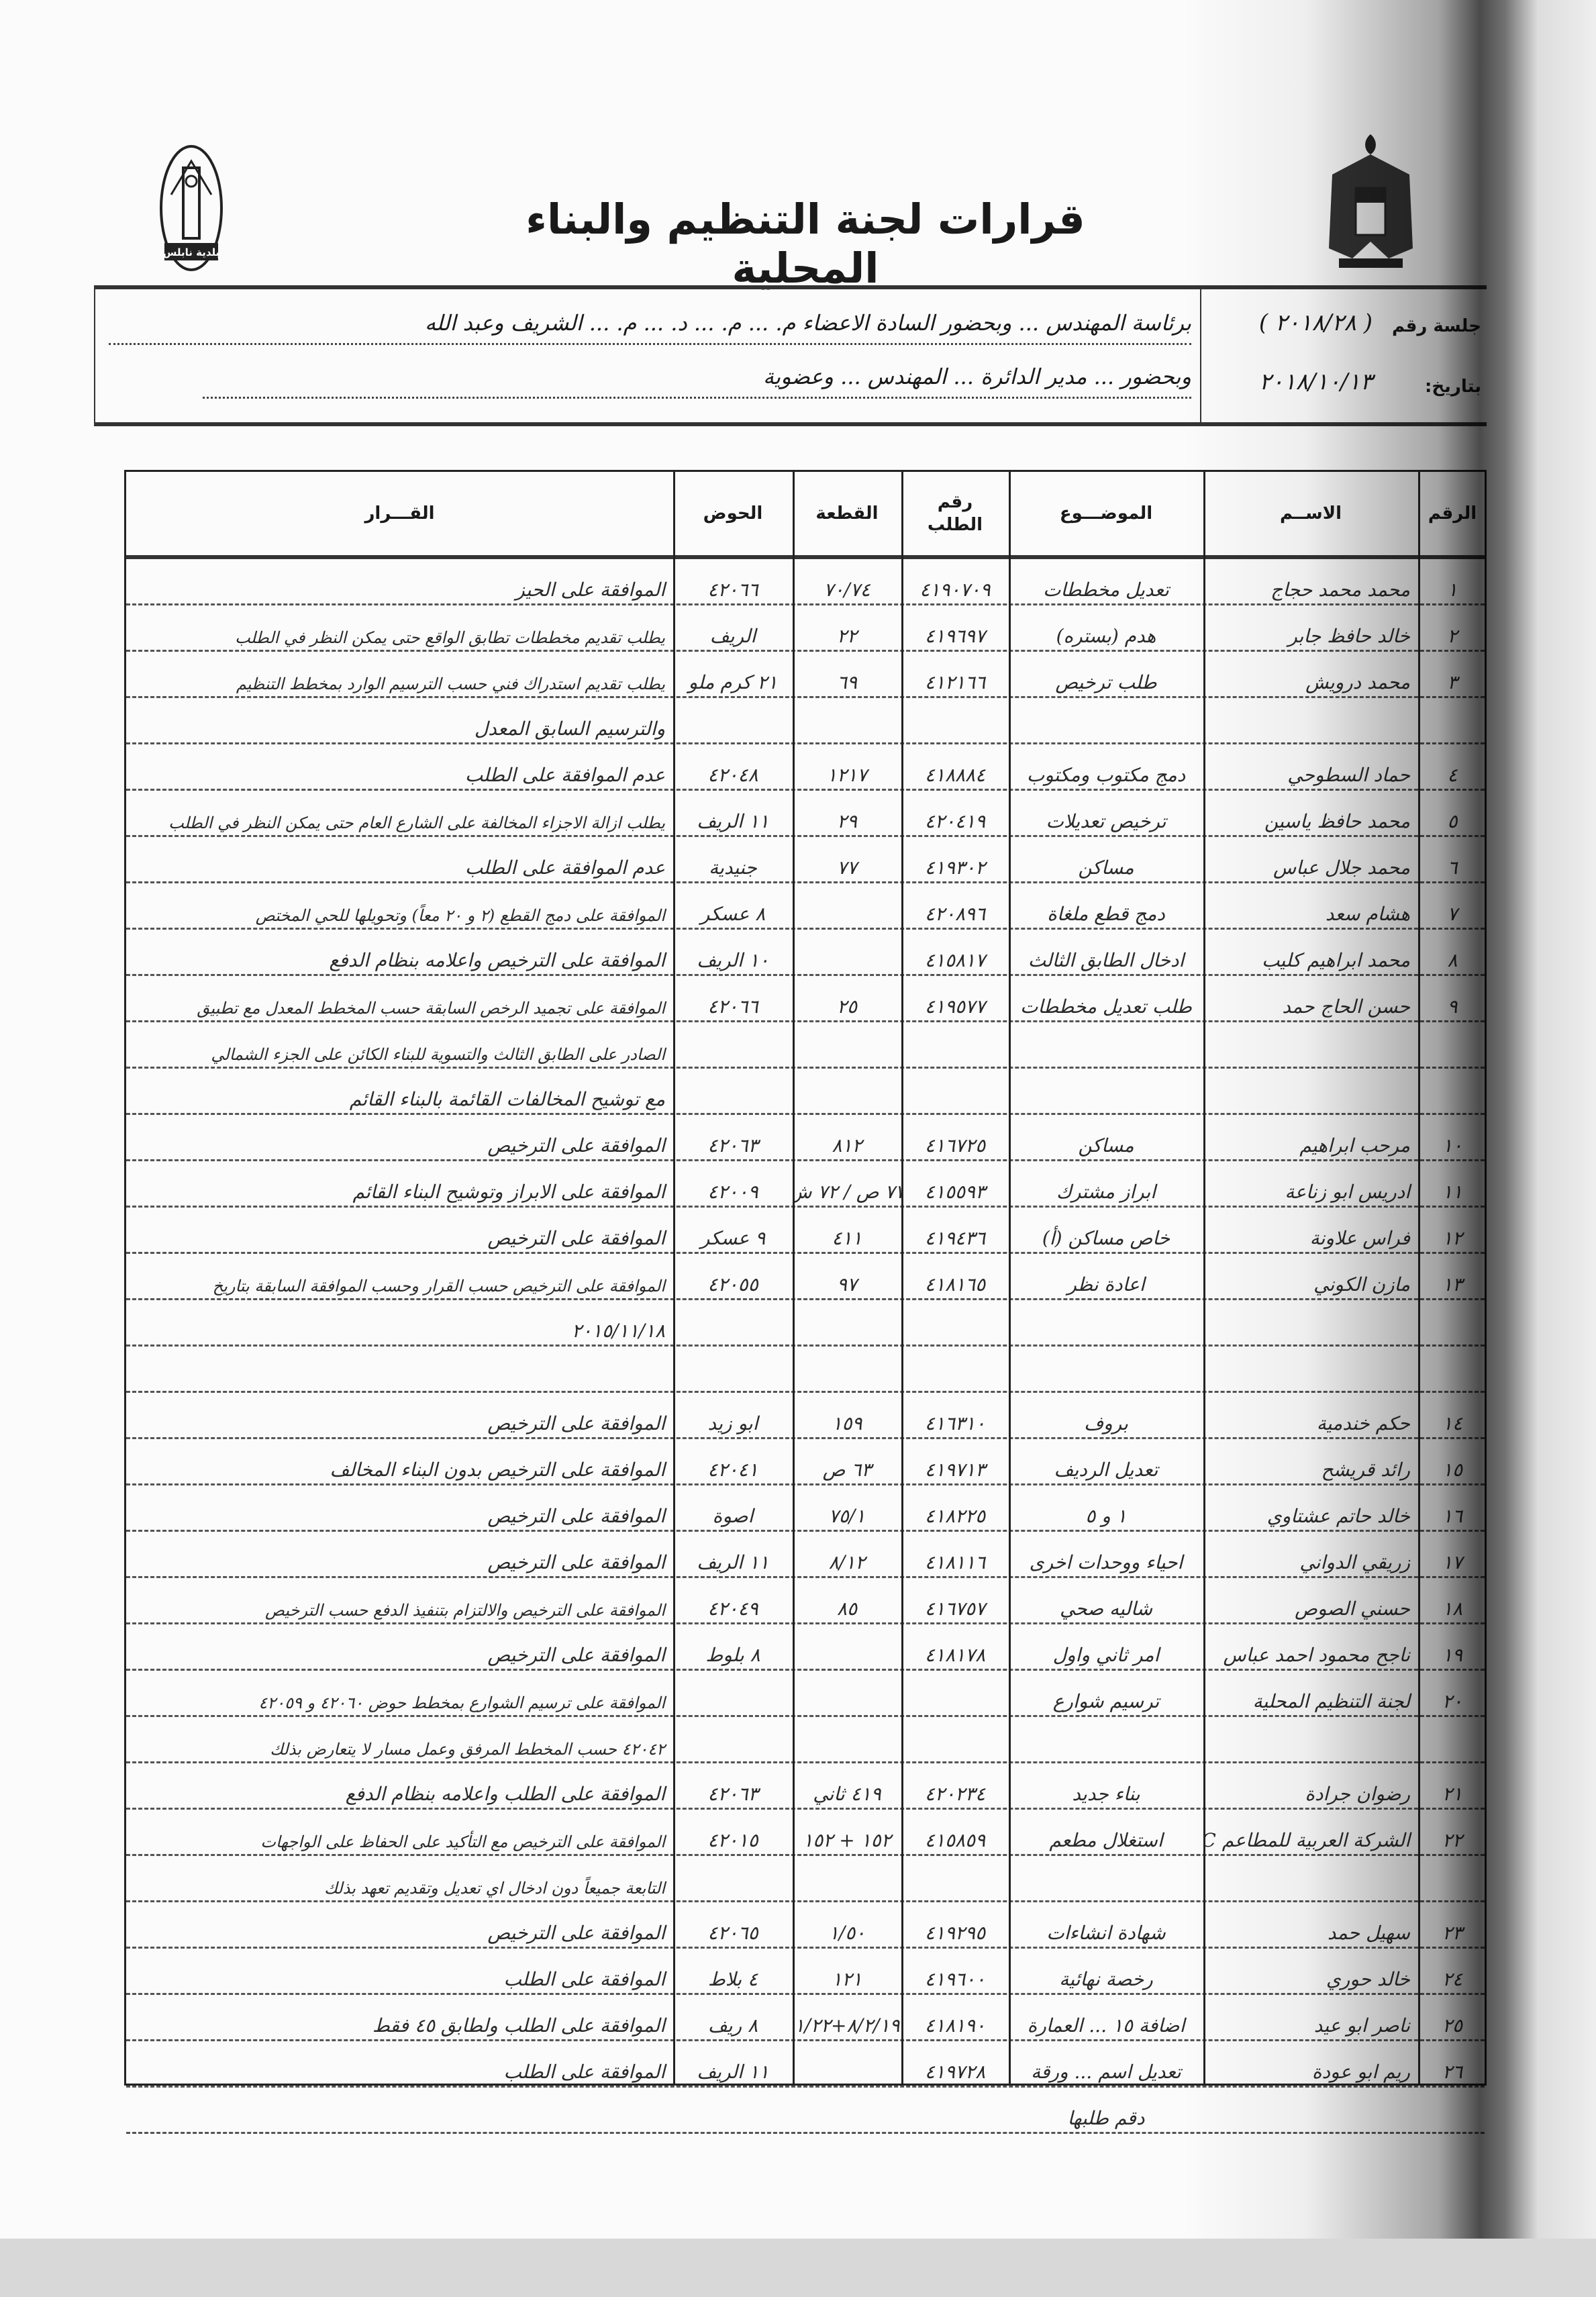 The width and height of the screenshot is (1596, 2297). What do you see at coordinates (1315, 382) in the screenshot?
I see `session-date-value: ٢٠١٨/١٠/١٣` at bounding box center [1315, 382].